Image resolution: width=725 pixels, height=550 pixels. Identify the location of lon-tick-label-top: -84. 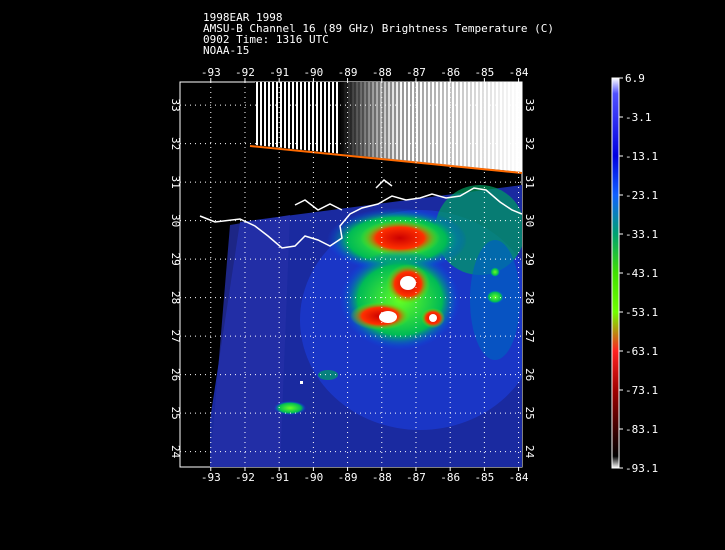
(519, 72).